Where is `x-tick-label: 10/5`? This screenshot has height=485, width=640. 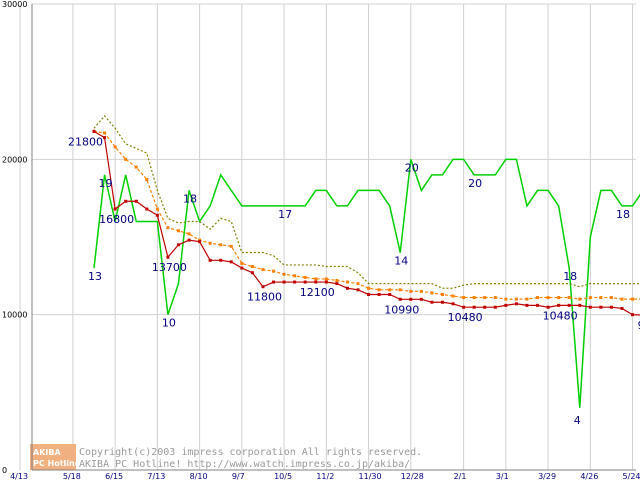
x-tick-label: 10/5 is located at coordinates (283, 476).